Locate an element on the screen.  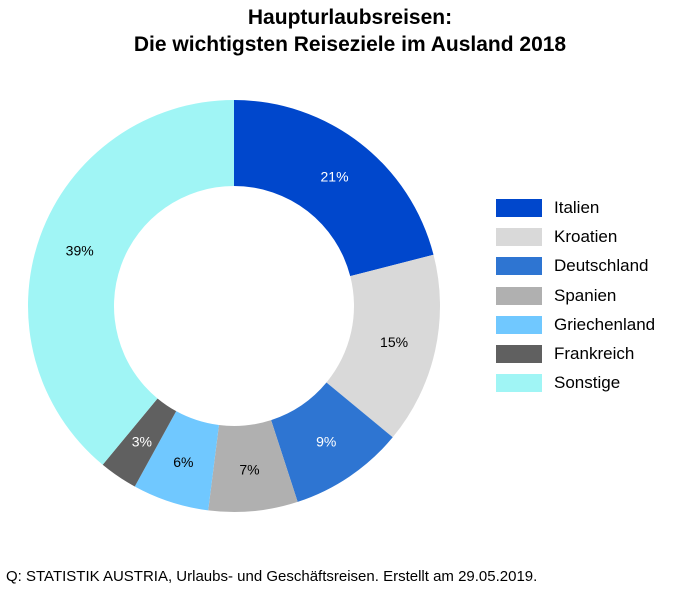
legend-label: Kroatien is located at coordinates (586, 236).